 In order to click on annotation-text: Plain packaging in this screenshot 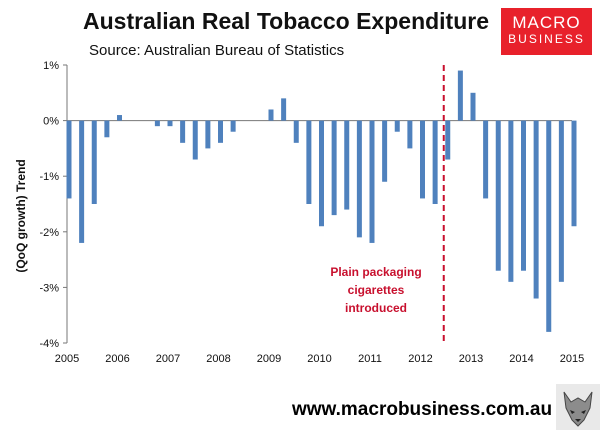, I will do `click(375, 272)`.